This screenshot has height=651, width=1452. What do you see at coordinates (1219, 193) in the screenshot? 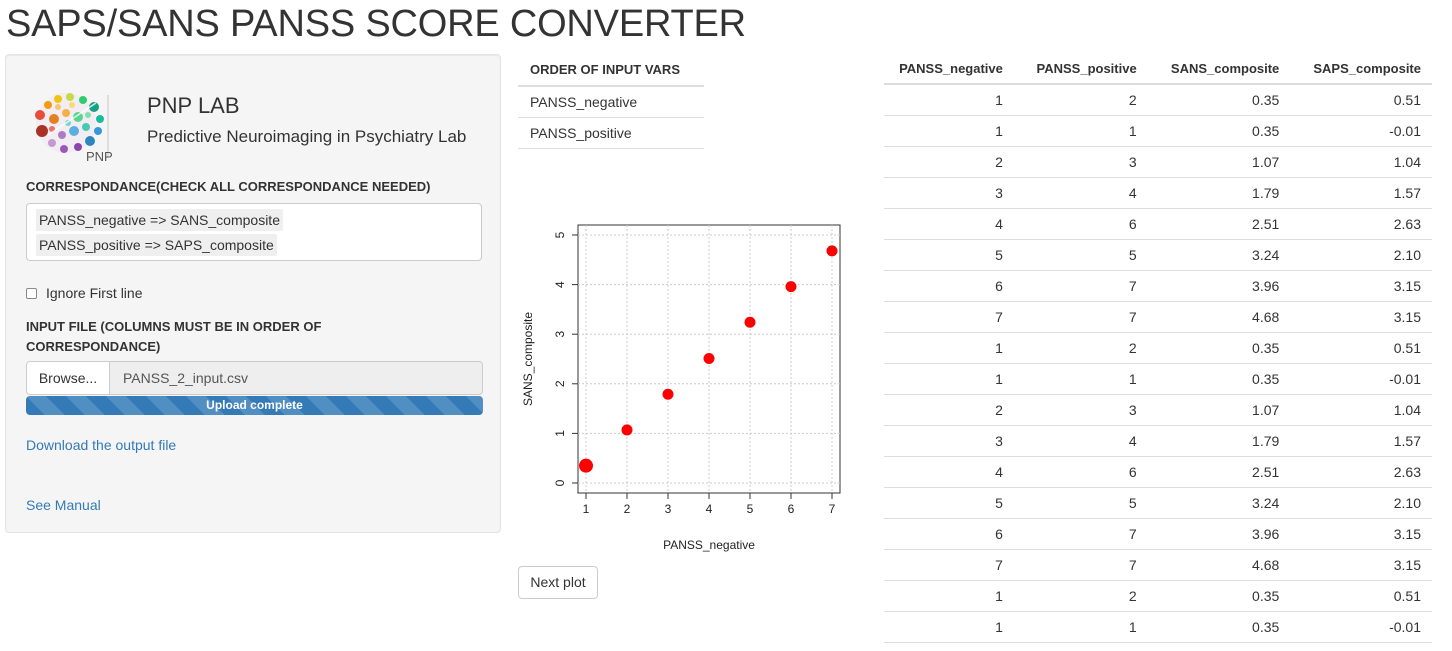
I see `table-cell: 1.79` at bounding box center [1219, 193].